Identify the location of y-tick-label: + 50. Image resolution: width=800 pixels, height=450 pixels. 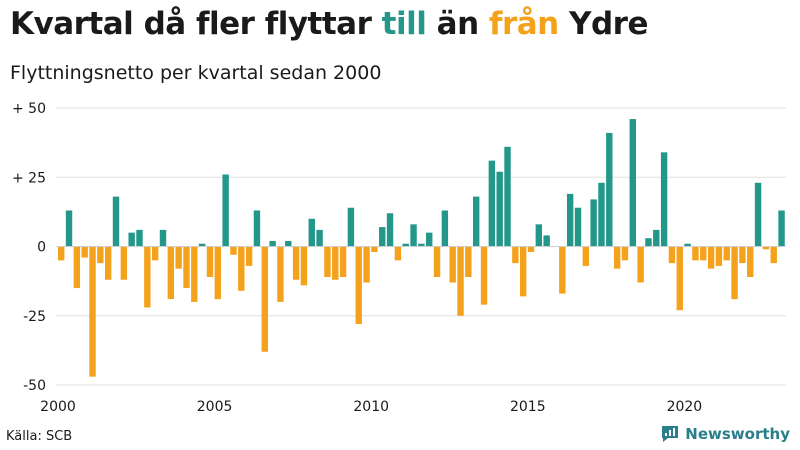
(29, 109).